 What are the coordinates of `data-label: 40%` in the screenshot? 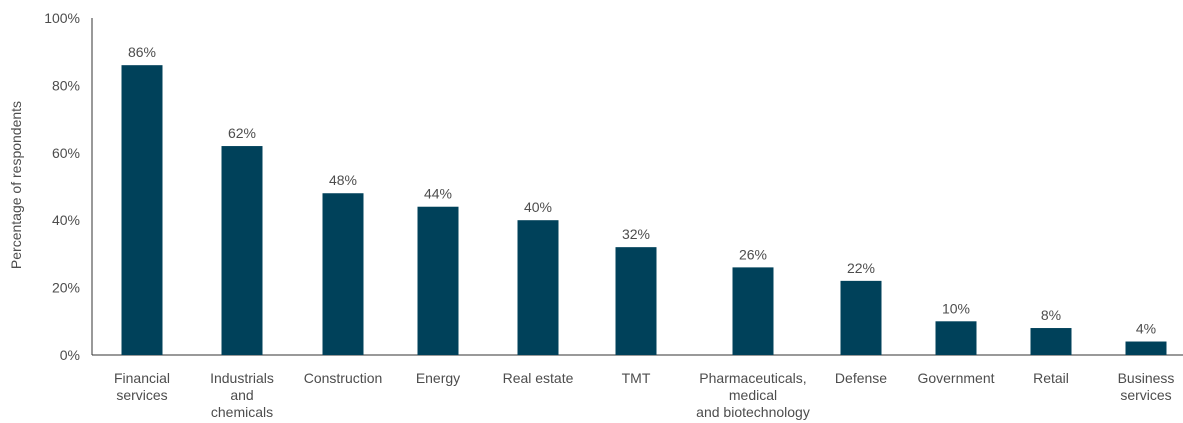 It's located at (538, 207).